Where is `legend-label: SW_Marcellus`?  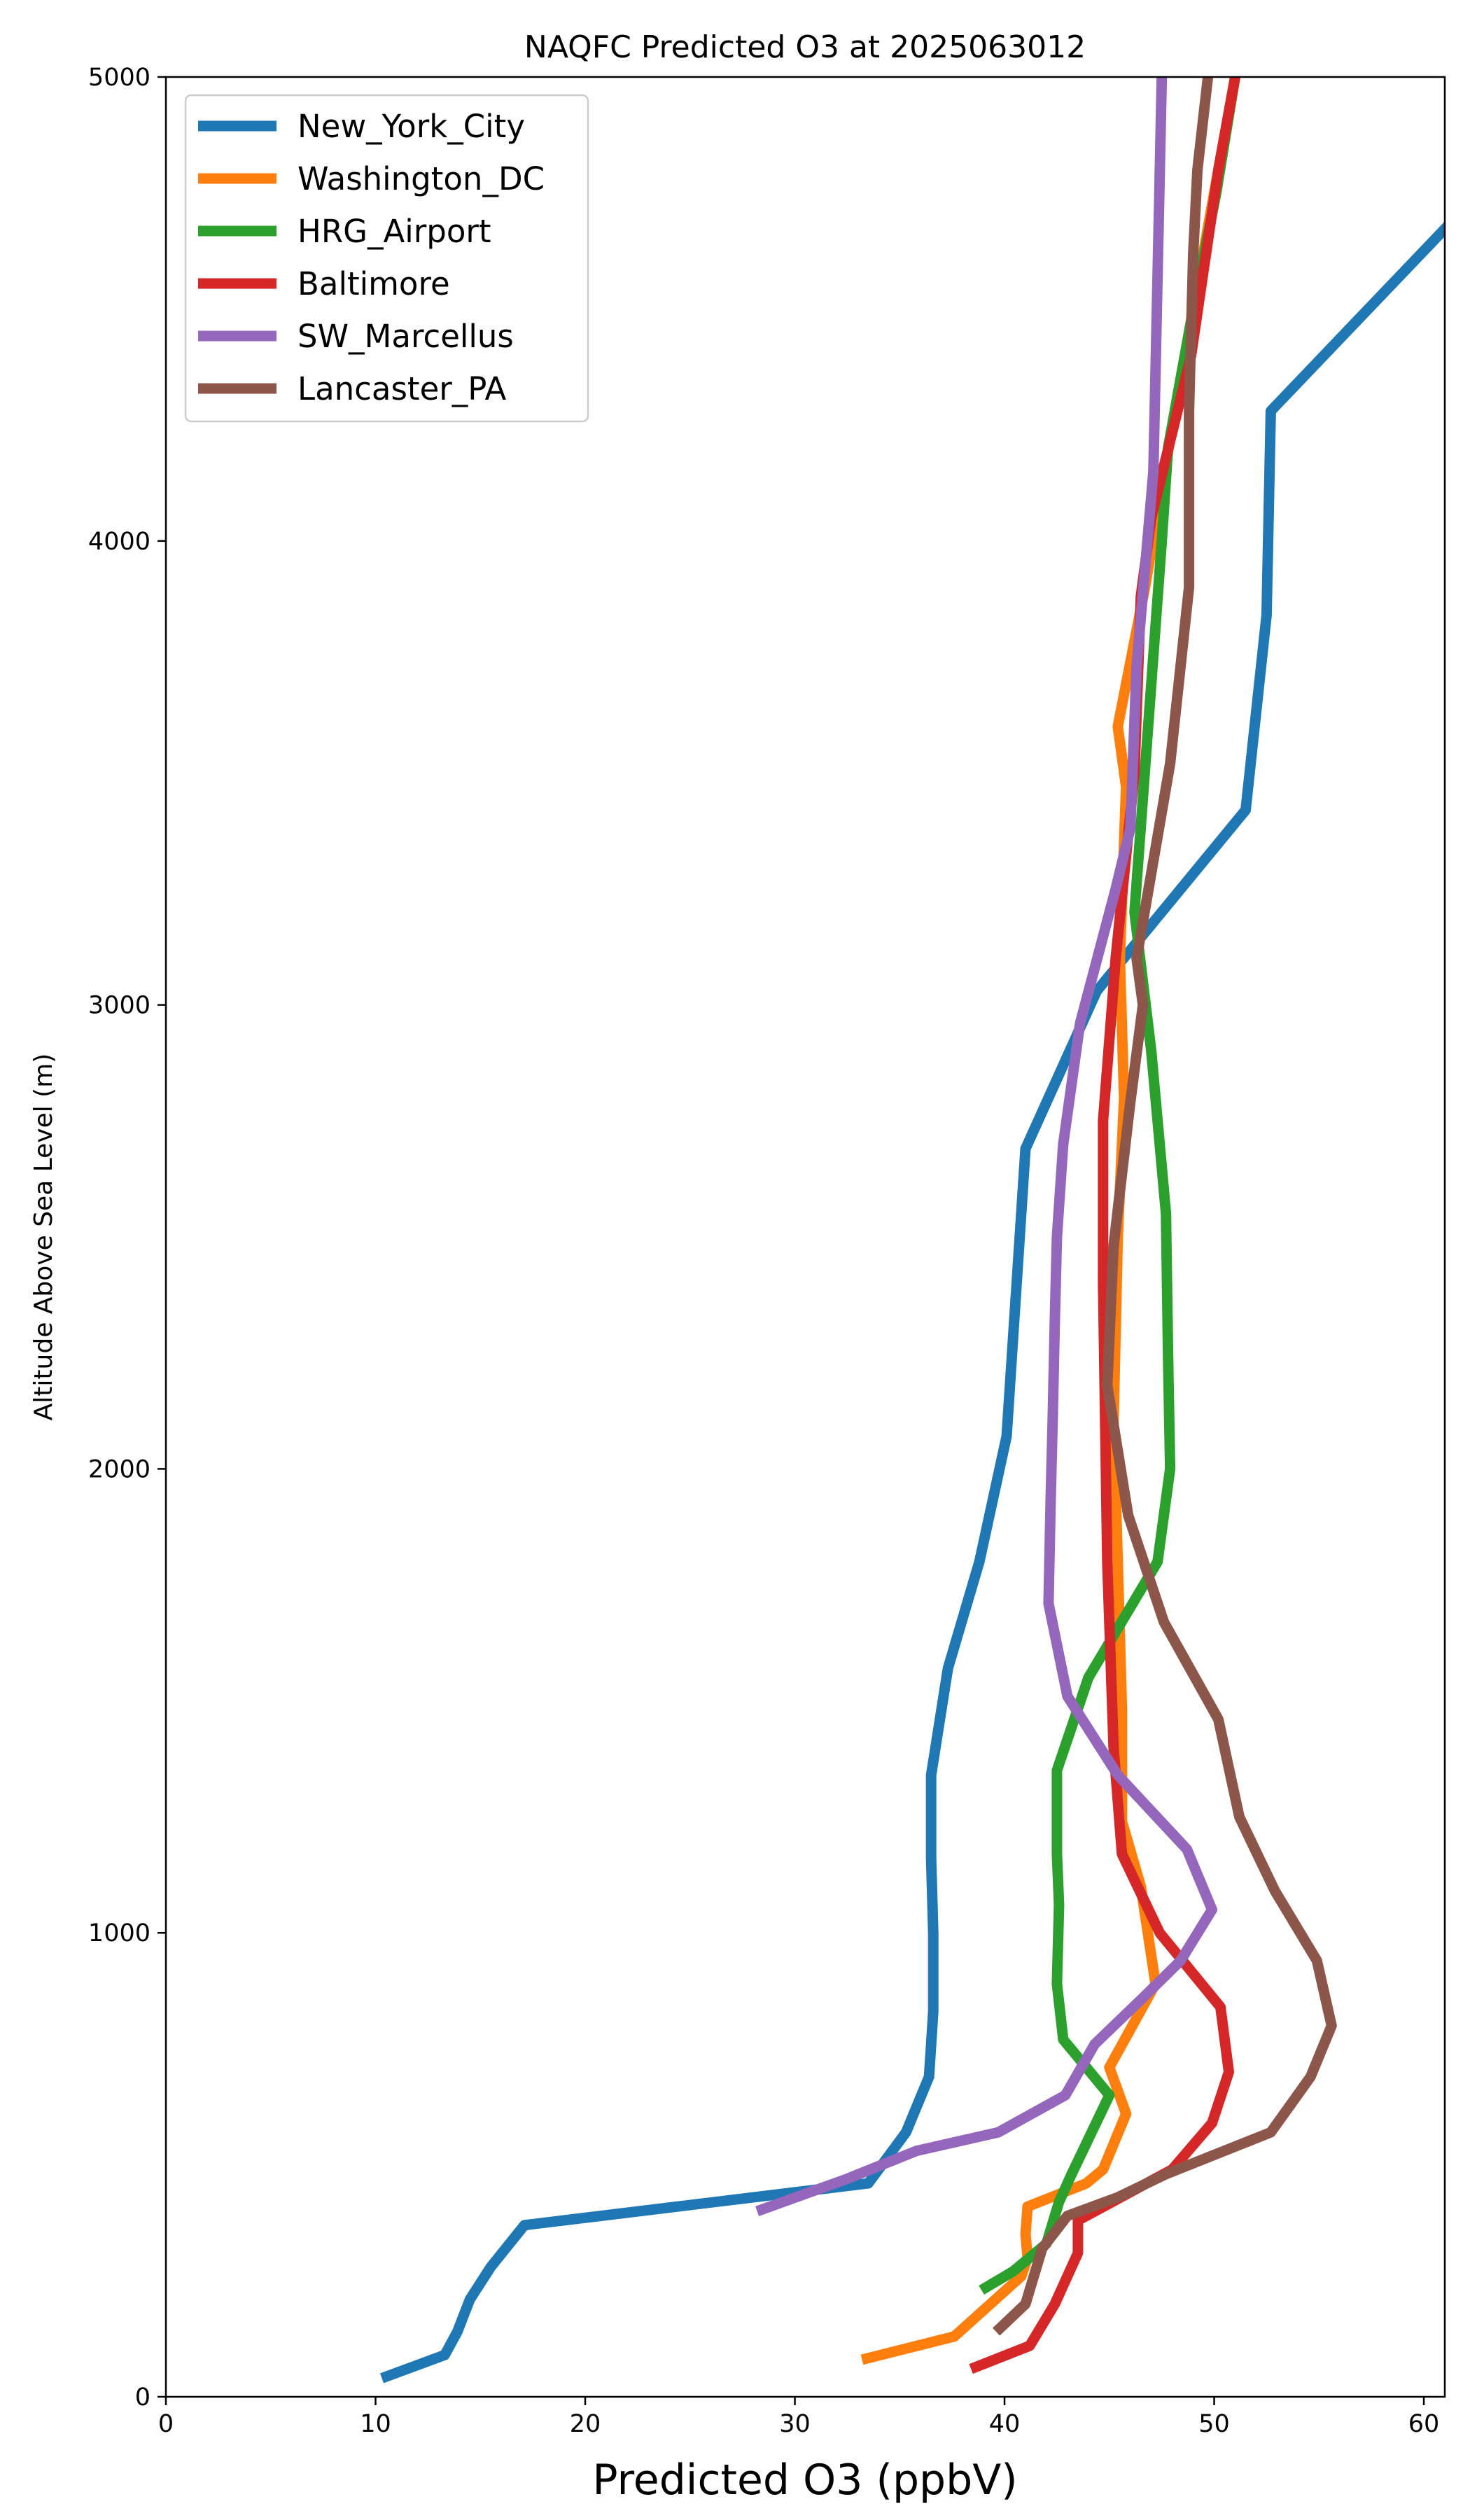 legend-label: SW_Marcellus is located at coordinates (406, 336).